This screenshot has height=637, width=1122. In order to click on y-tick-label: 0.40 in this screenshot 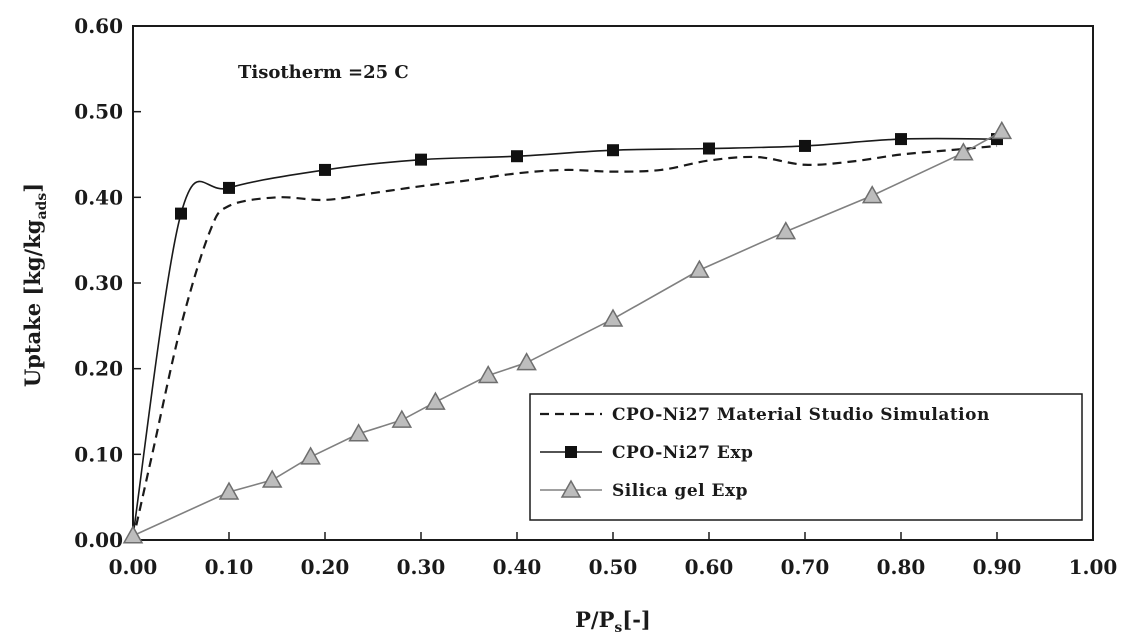, I will do `click(98, 197)`.